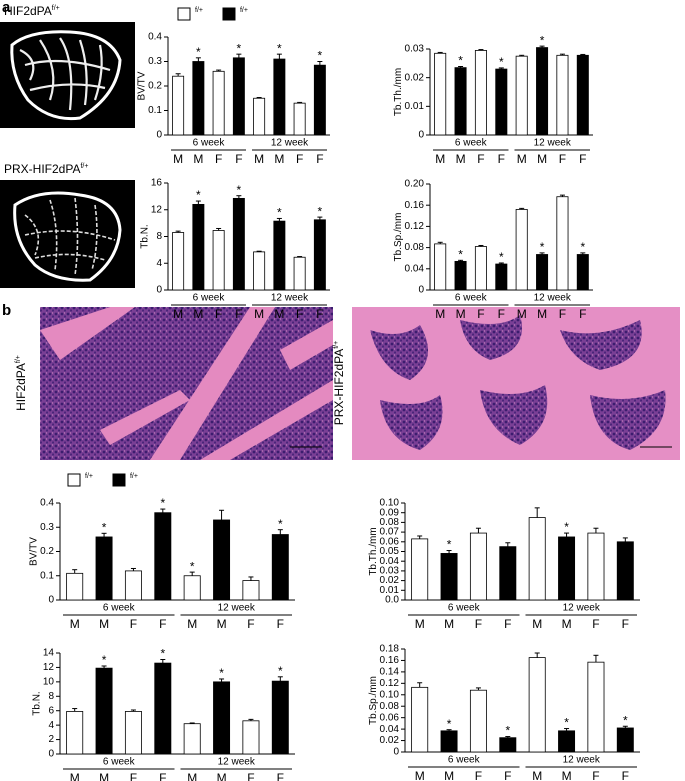 The height and width of the screenshot is (781, 685). Describe the element at coordinates (390, 532) in the screenshot. I see `y-tick-label: 0.07` at that location.